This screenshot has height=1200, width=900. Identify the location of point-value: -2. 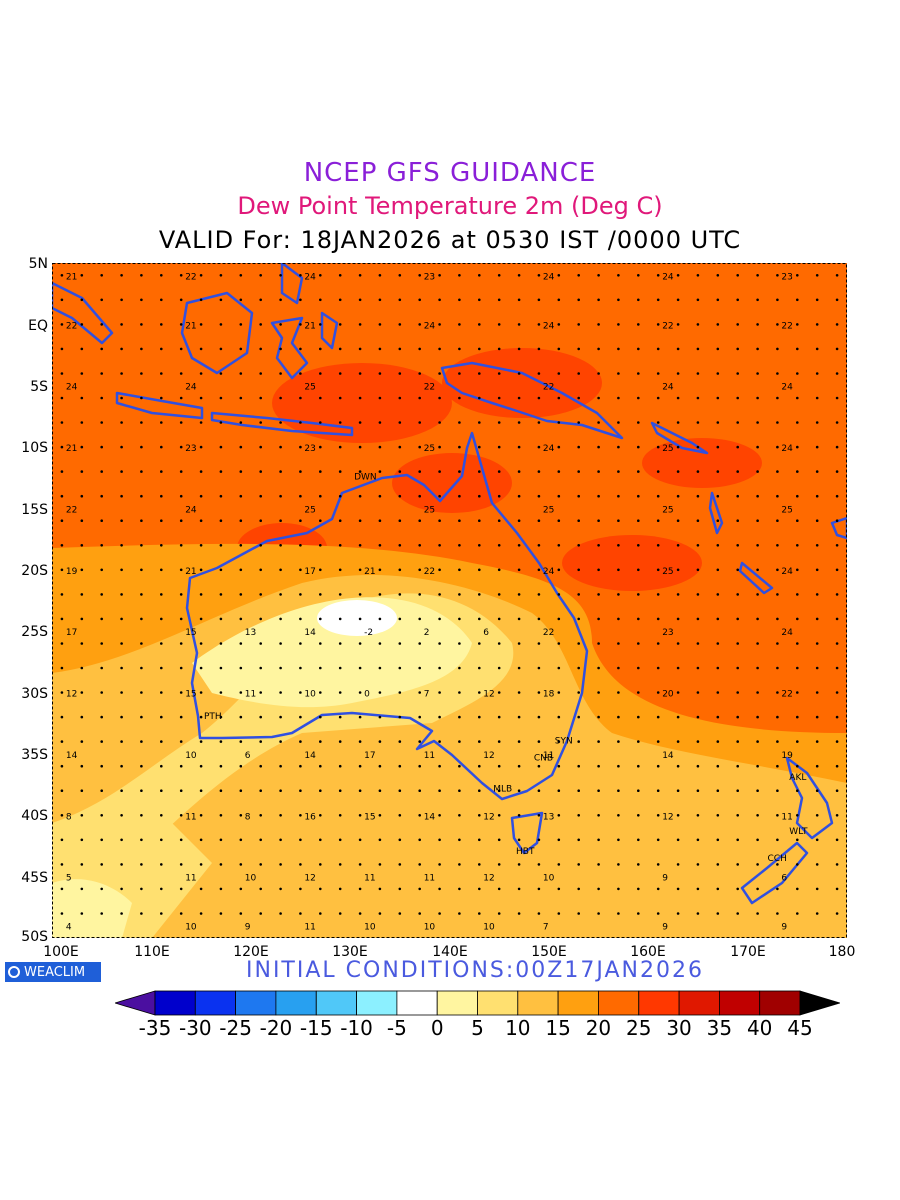
(368, 633).